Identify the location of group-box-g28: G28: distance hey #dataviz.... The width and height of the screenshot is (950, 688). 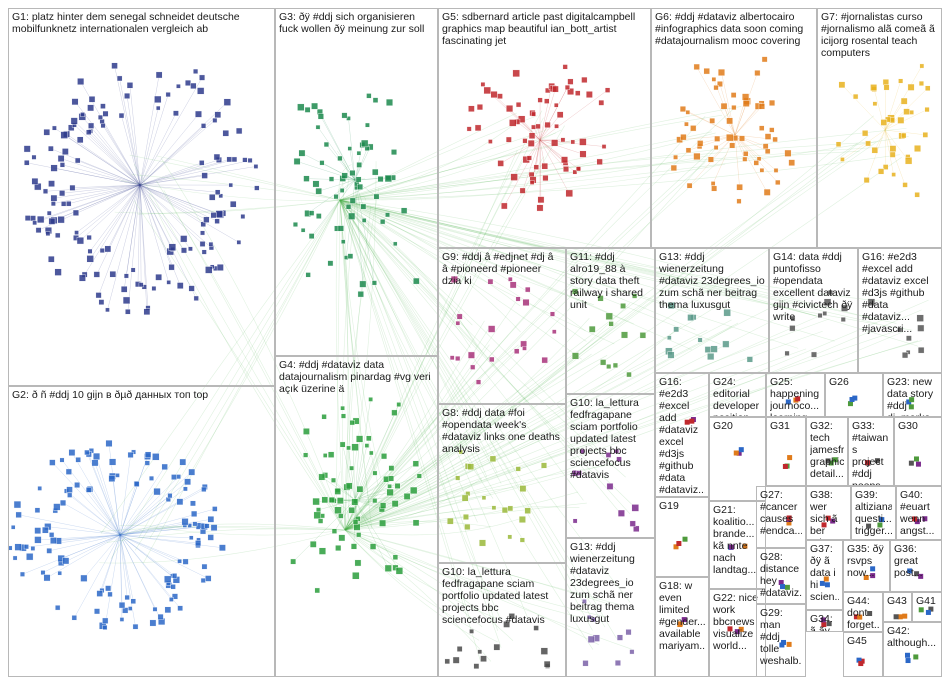
(781, 576).